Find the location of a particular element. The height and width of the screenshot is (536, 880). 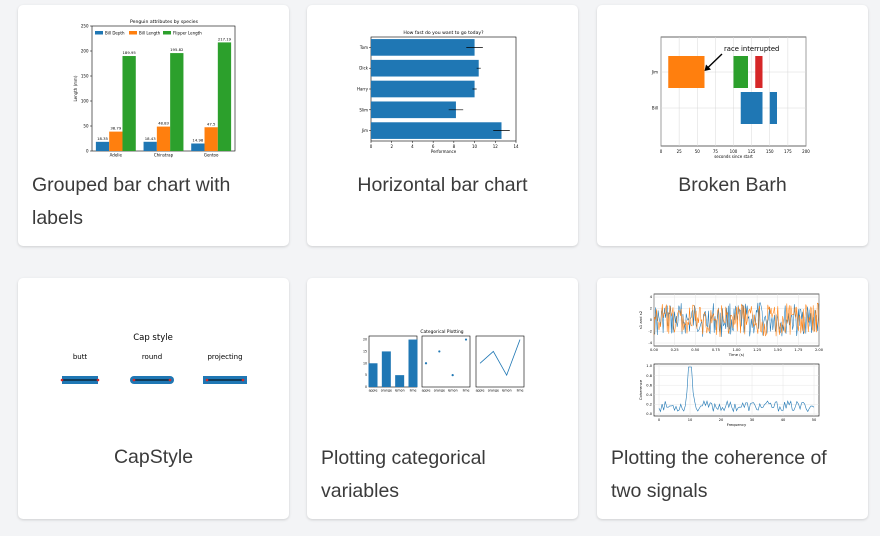

legend-label: Flipper Length is located at coordinates (187, 32).